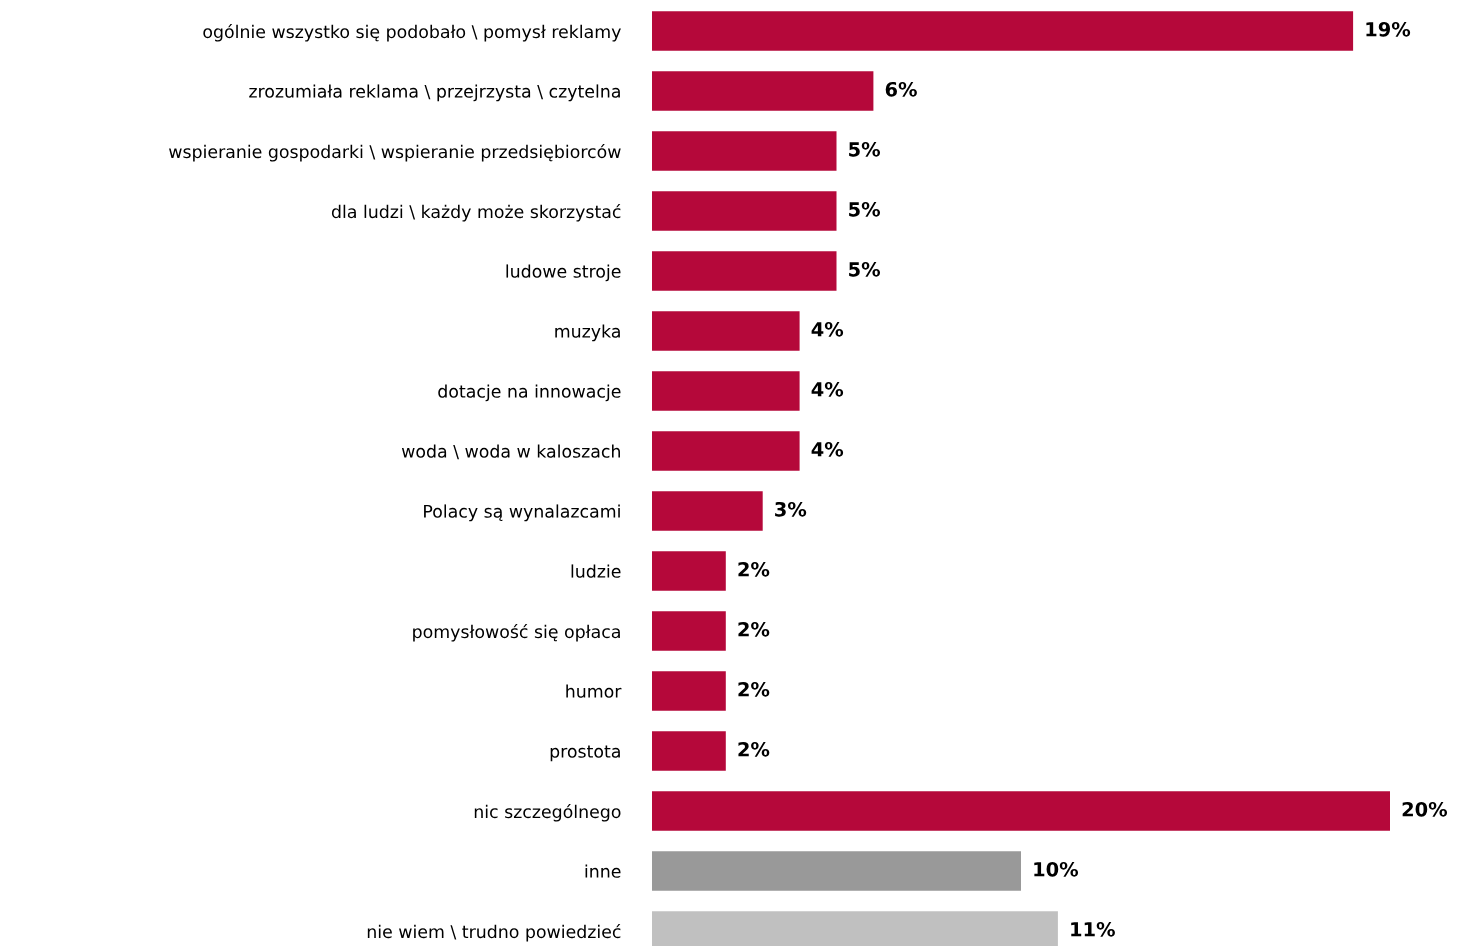  Describe the element at coordinates (494, 933) in the screenshot. I see `y-tick-label: nie wiem \ trudno powiedzieć` at that location.